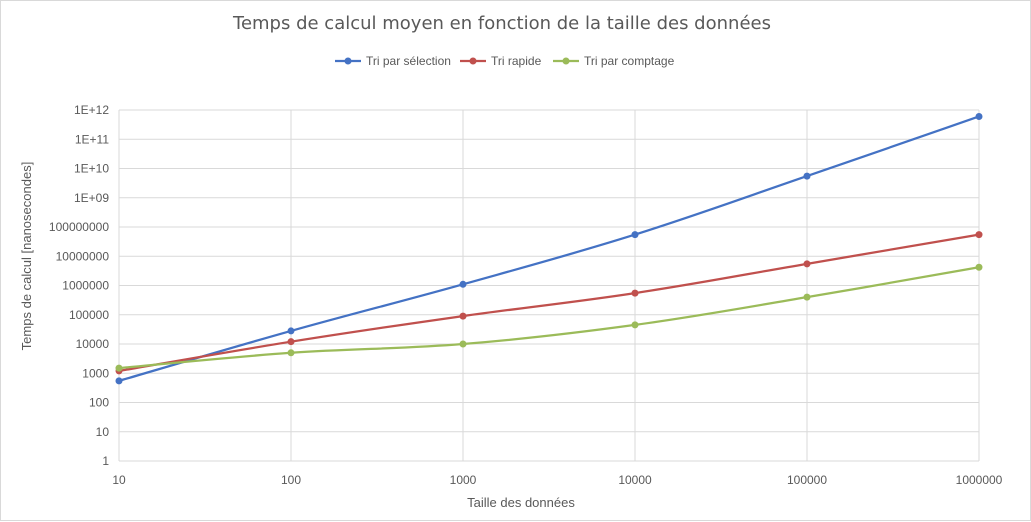 The image size is (1031, 522). Describe the element at coordinates (91, 169) in the screenshot. I see `y-tick-label: 1E+10` at that location.